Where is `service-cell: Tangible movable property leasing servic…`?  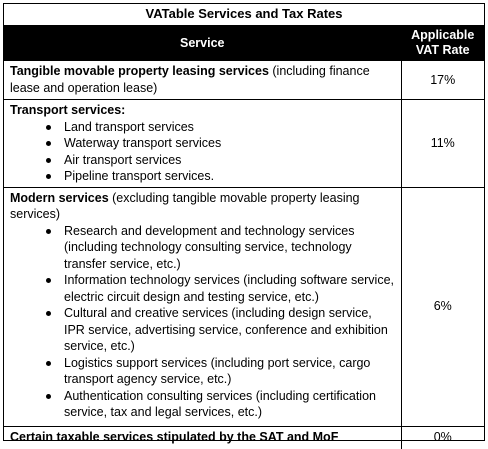
service-cell: Tangible movable property leasing servic… is located at coordinates (203, 80).